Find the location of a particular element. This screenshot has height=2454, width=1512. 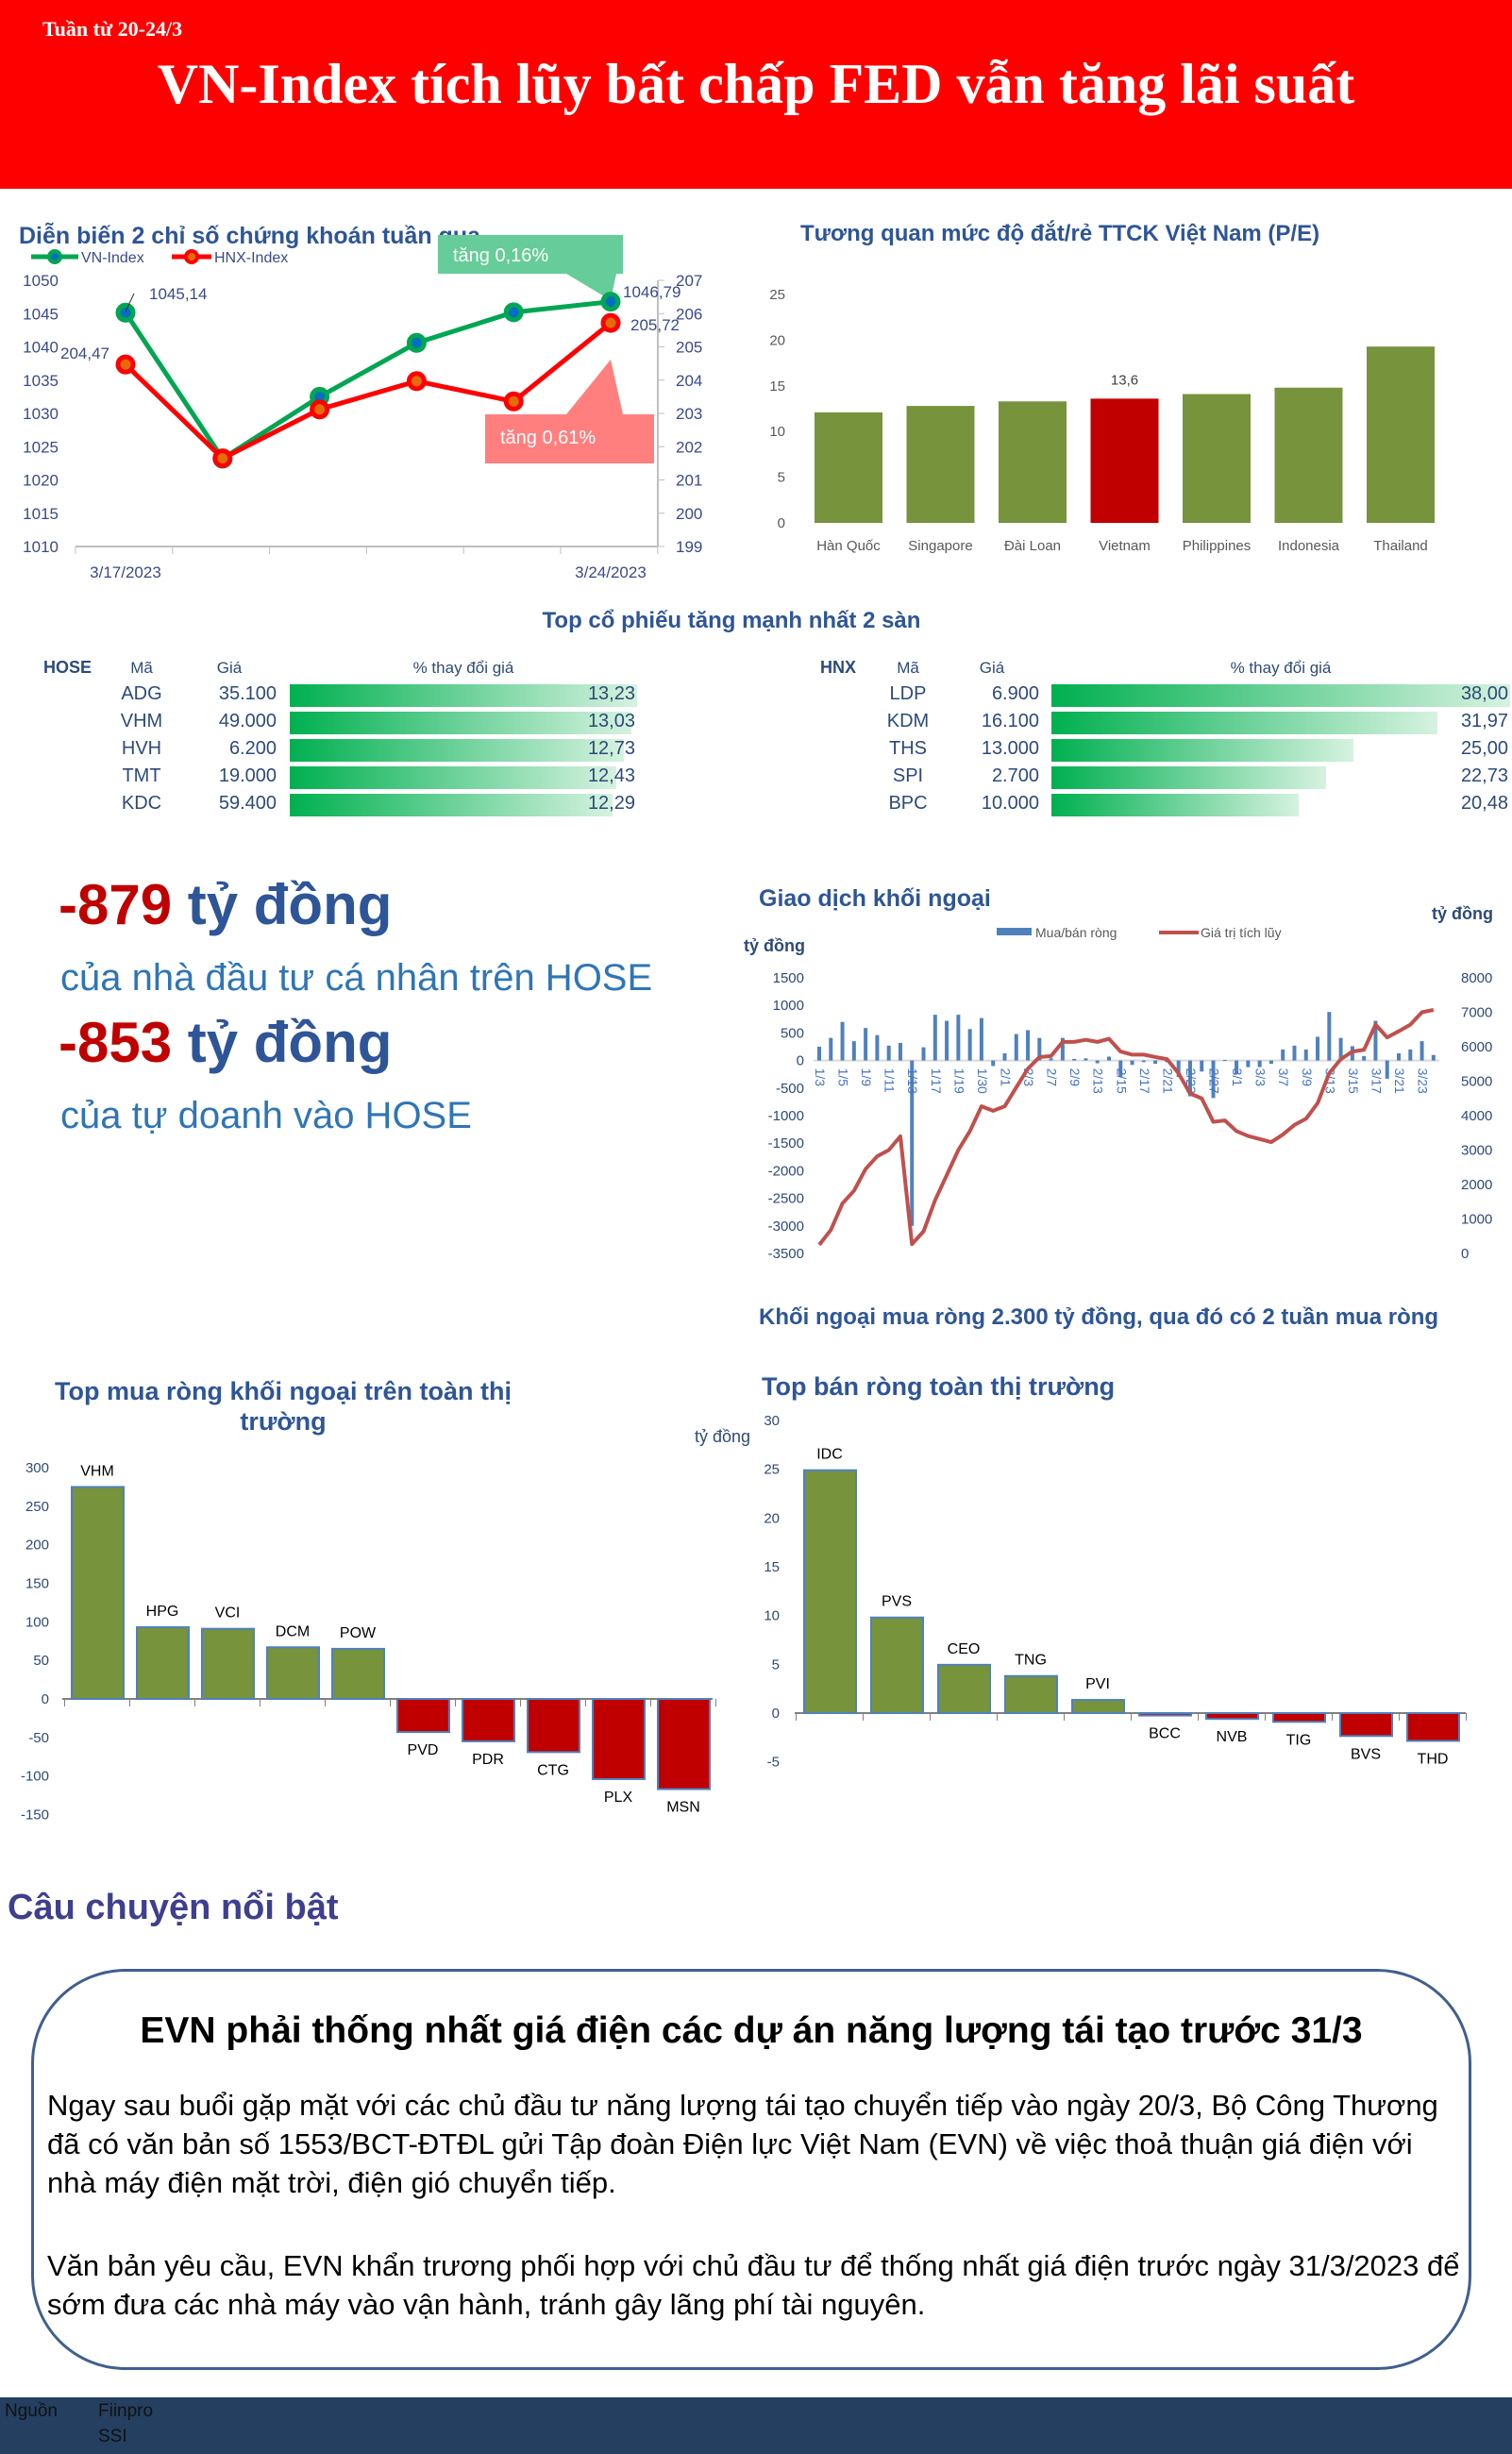

y-tick-label: -2000 is located at coordinates (786, 1171).